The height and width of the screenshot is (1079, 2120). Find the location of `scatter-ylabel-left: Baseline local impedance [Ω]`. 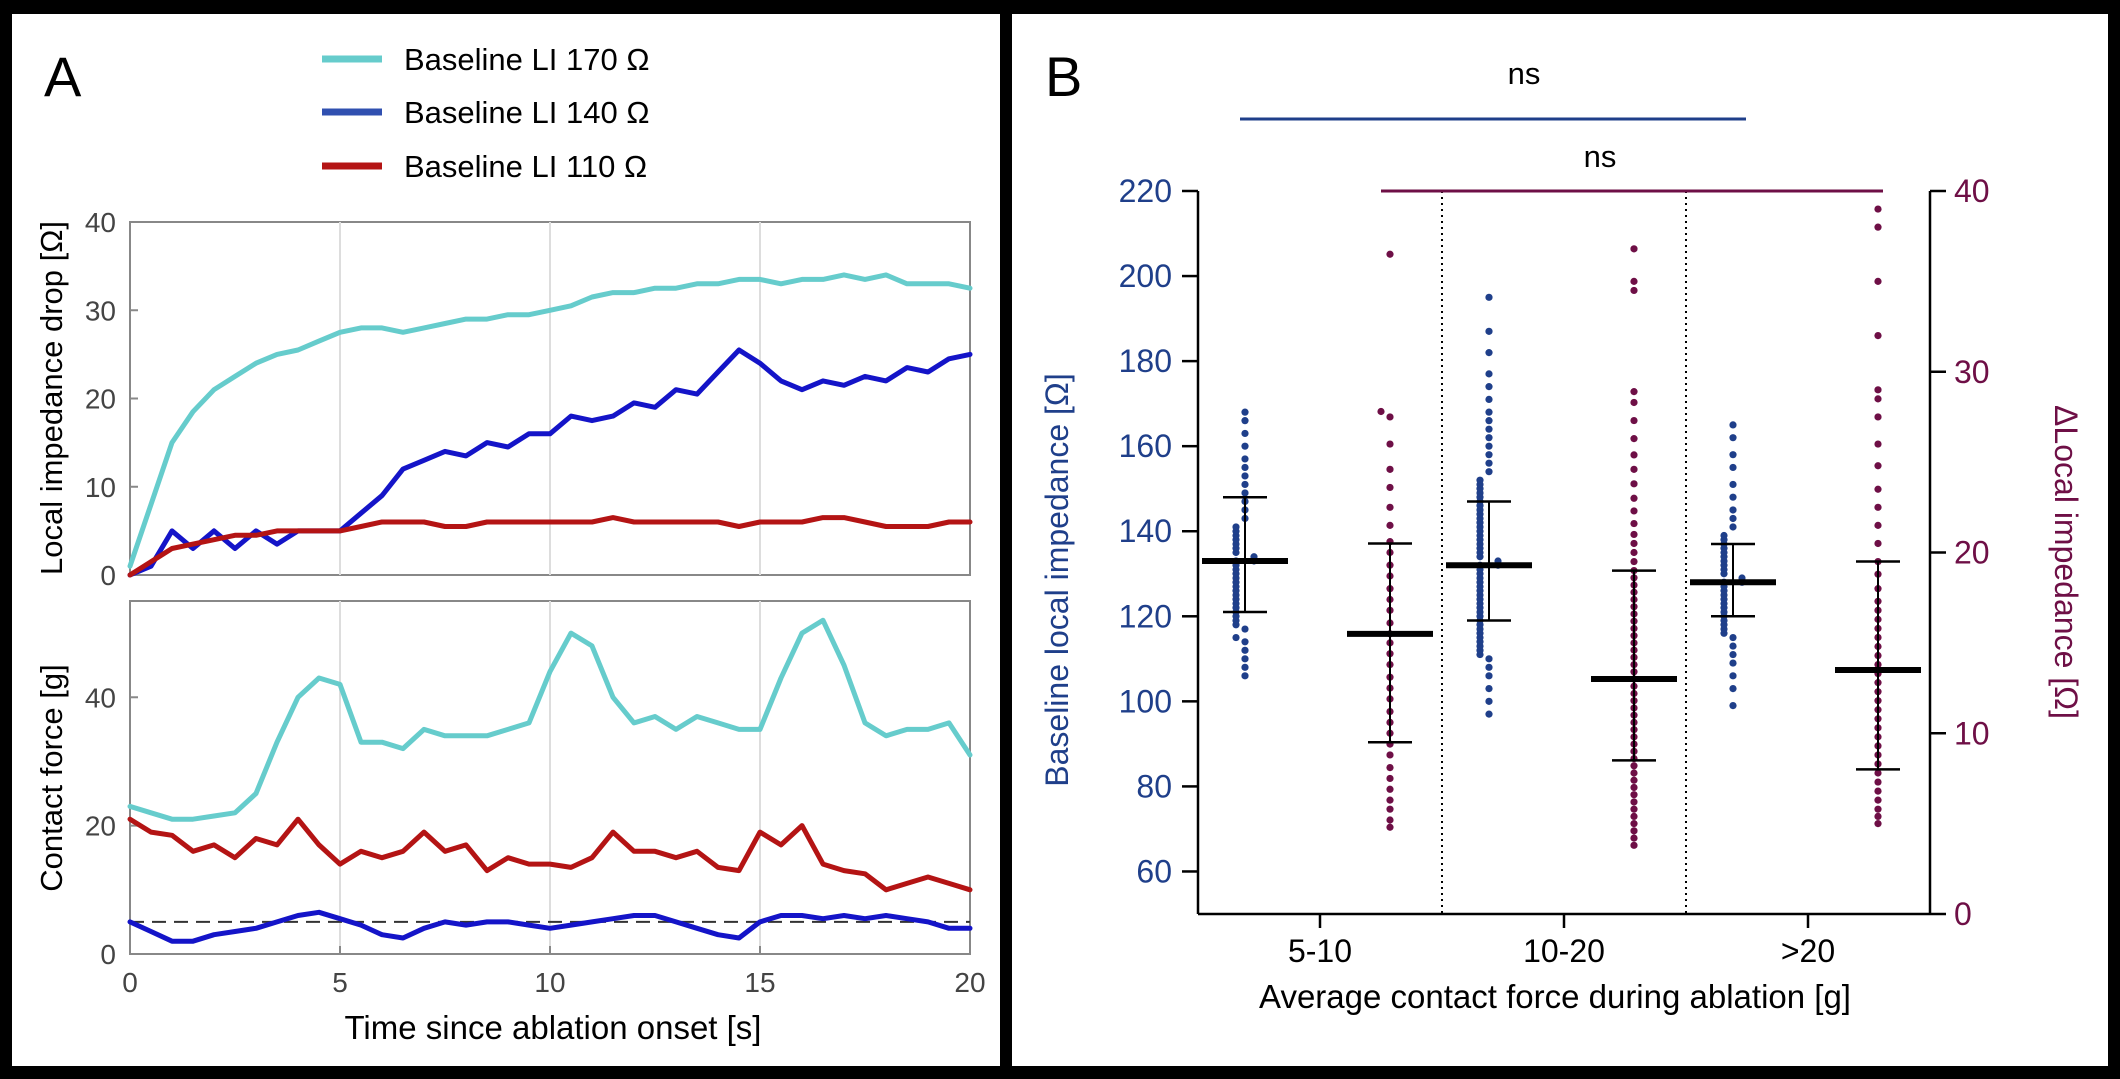

scatter-ylabel-left: Baseline local impedance [Ω] is located at coordinates (1057, 579).